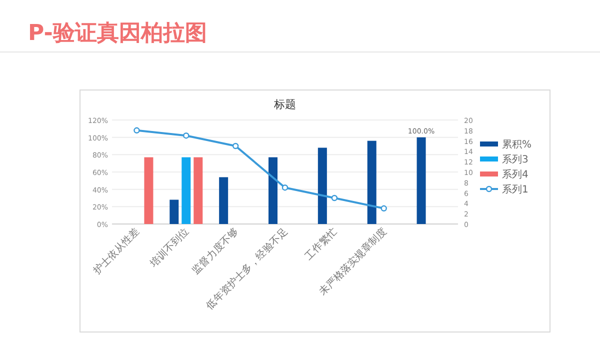 The width and height of the screenshot is (600, 338). I want to click on legend-label: 系列1, so click(515, 190).